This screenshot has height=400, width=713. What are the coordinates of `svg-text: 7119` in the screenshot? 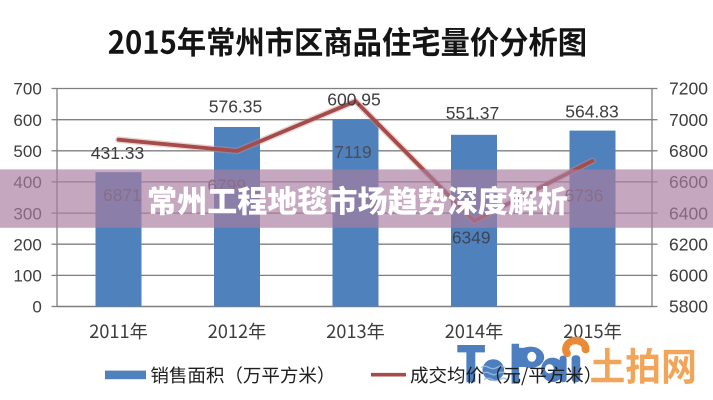 It's located at (352, 152).